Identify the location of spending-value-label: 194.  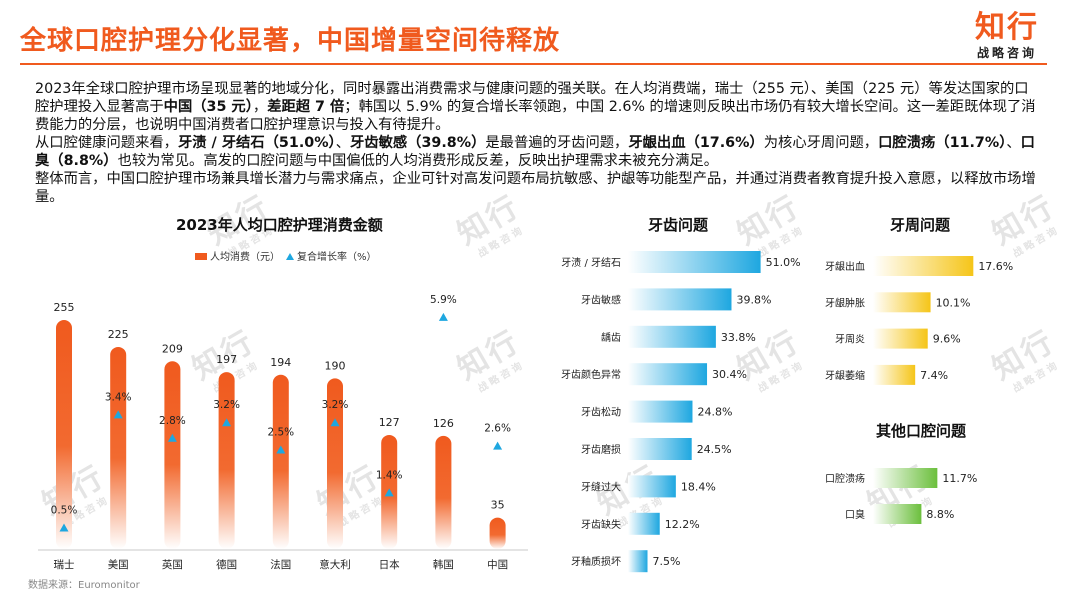
(280, 362).